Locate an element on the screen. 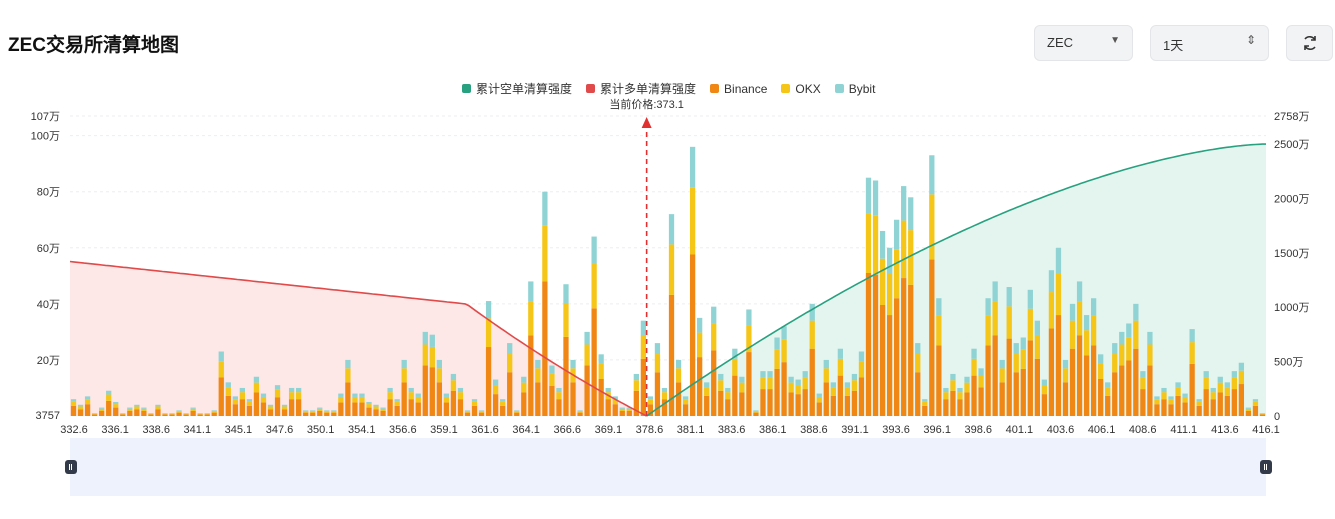 The height and width of the screenshot is (519, 1335). y-tick-label-left: 20万 is located at coordinates (48, 361).